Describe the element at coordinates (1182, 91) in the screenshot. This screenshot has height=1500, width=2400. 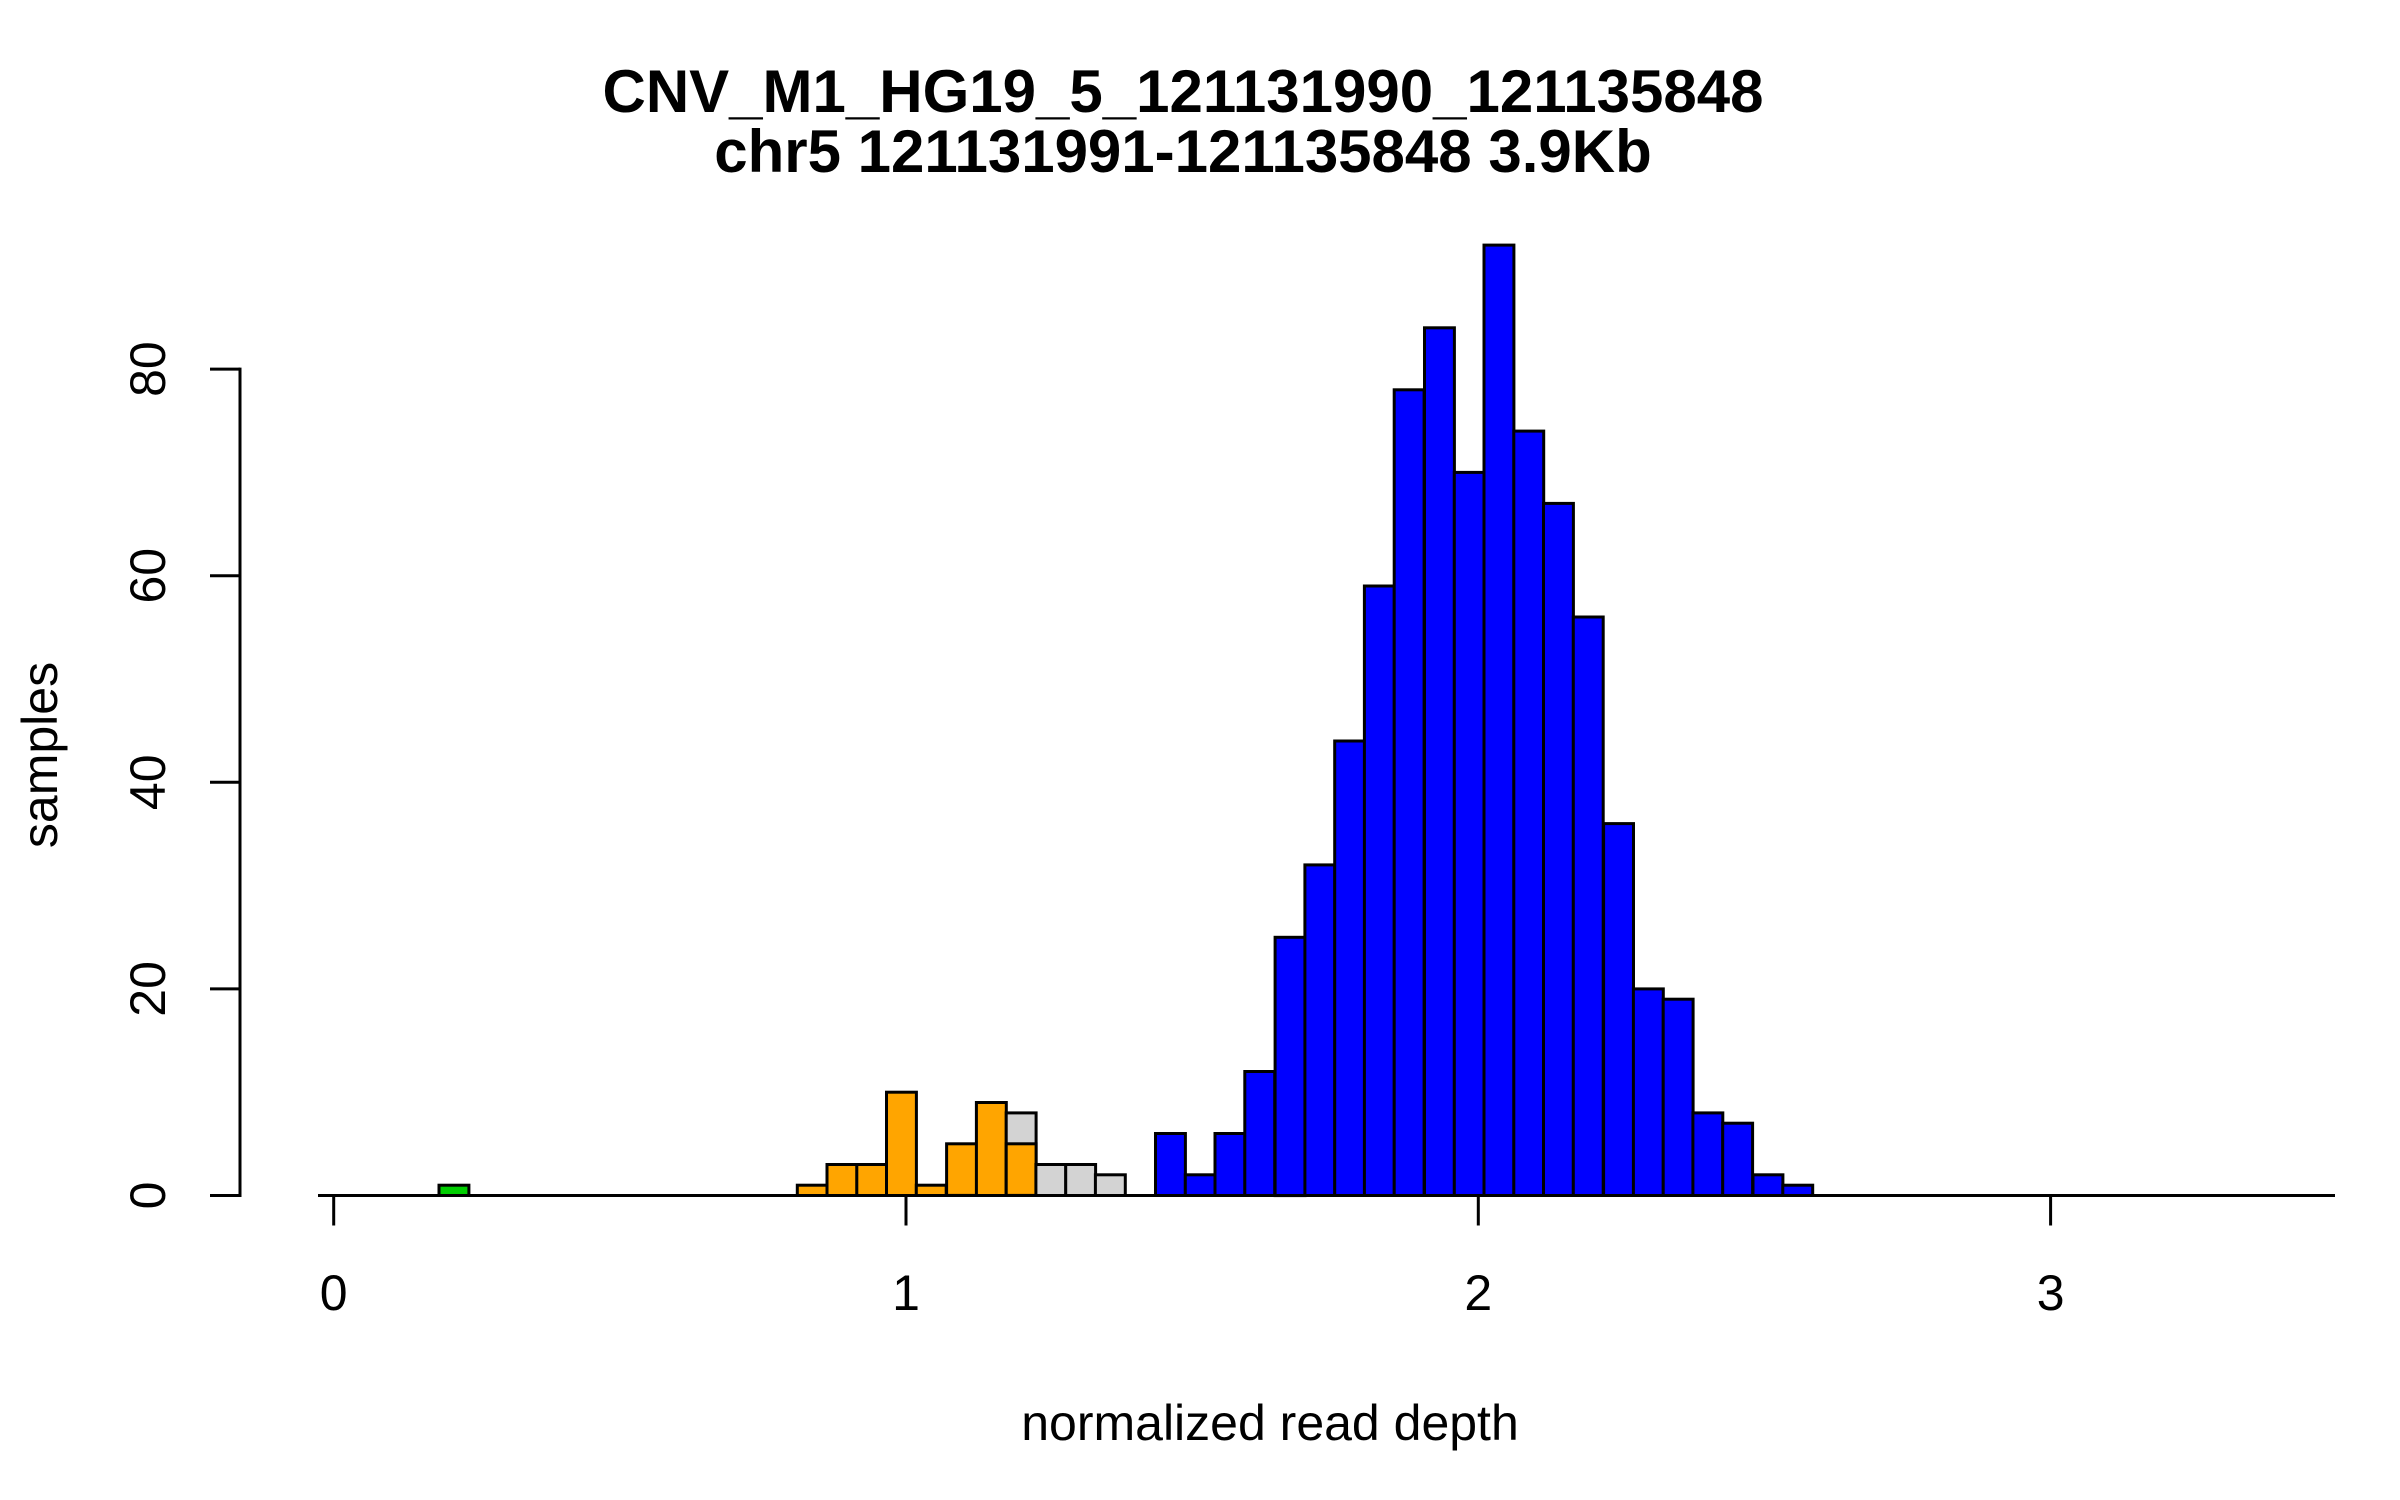
I see `chart-title: CNV_M1_HG19_5_121131990_121135848` at that location.